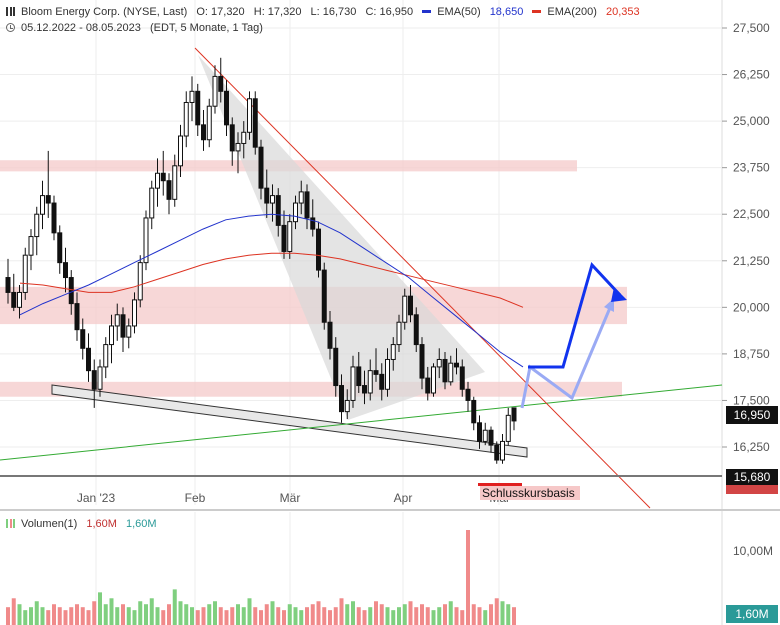 The width and height of the screenshot is (780, 625). What do you see at coordinates (506, 12) in the screenshot?
I see `ema50-value: 18,650` at bounding box center [506, 12].